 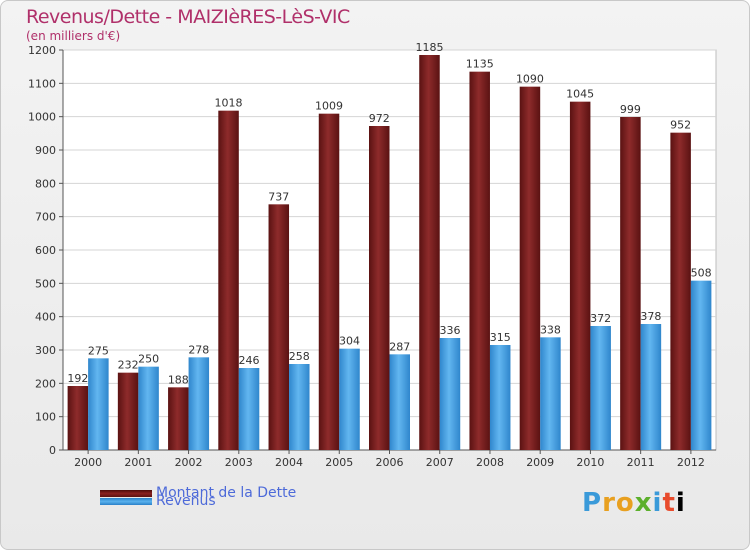 What do you see at coordinates (590, 462) in the screenshot?
I see `x-tick-label: 2010` at bounding box center [590, 462].